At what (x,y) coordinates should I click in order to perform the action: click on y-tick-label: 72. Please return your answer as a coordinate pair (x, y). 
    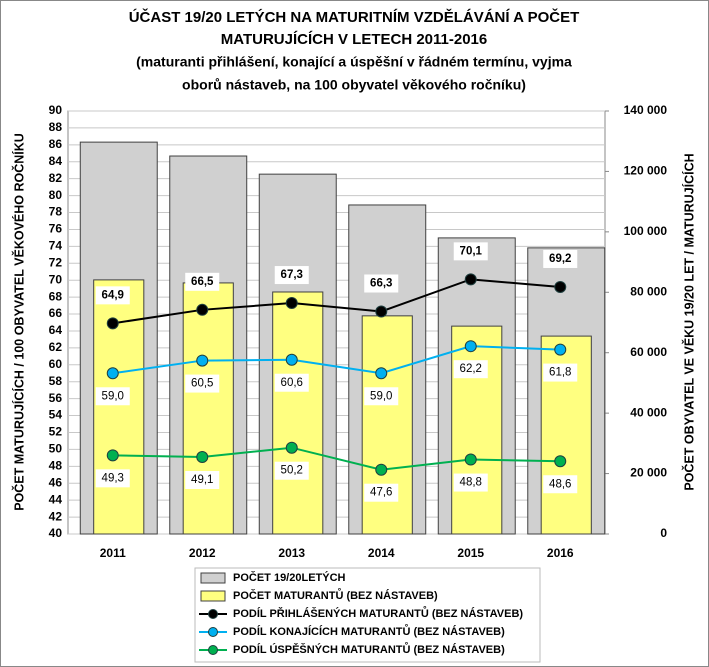
    Looking at the image, I should click on (56, 262).